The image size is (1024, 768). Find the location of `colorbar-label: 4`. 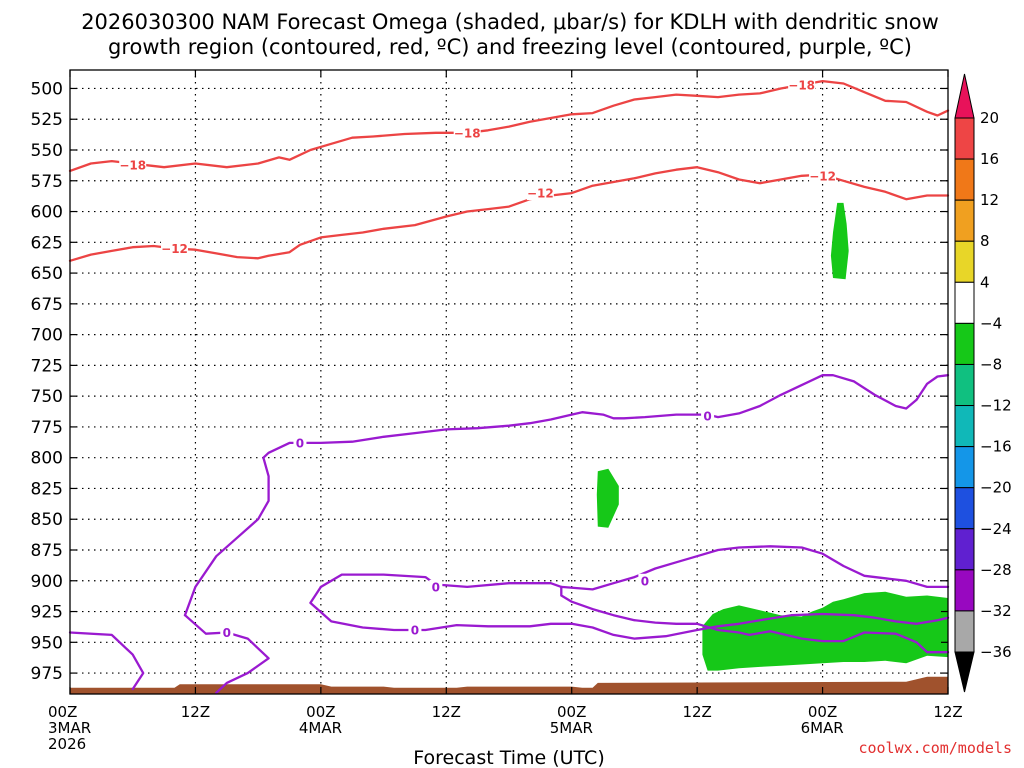

colorbar-label: 4 is located at coordinates (985, 282).